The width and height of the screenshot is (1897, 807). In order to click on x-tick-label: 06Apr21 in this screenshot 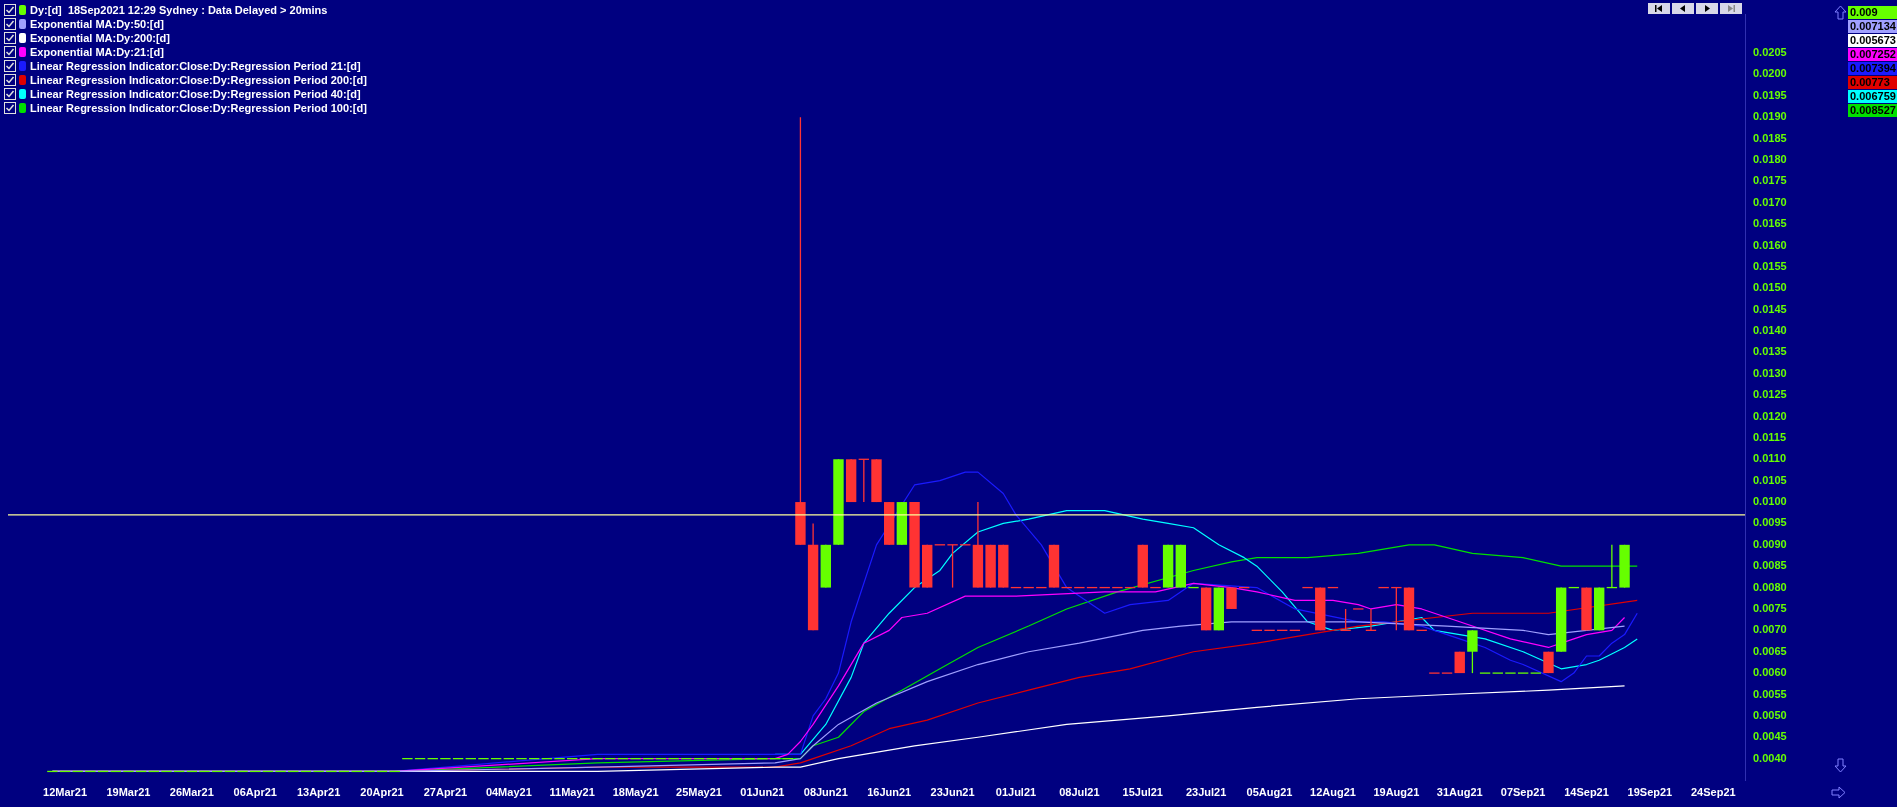, I will do `click(255, 791)`.